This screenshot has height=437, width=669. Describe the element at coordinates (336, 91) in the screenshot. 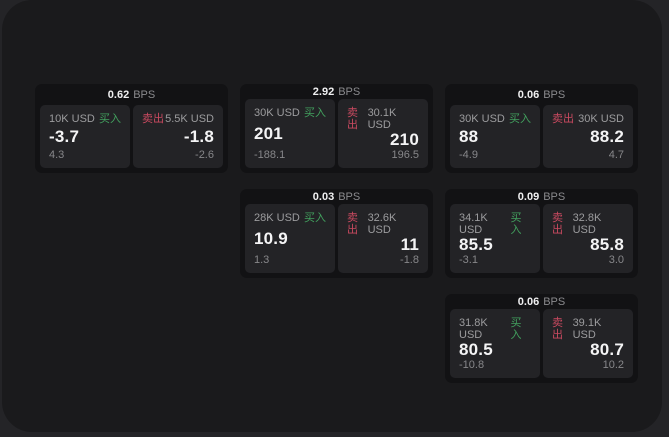

I see `spread-header: 2.92 BPS` at that location.